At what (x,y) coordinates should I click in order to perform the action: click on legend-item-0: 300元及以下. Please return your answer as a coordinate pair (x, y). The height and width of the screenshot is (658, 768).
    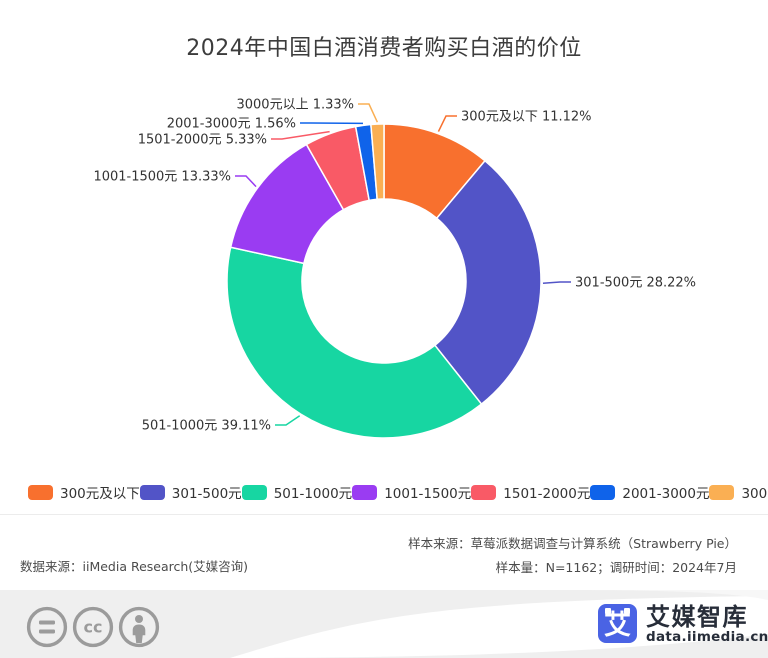
    Looking at the image, I should click on (84, 492).